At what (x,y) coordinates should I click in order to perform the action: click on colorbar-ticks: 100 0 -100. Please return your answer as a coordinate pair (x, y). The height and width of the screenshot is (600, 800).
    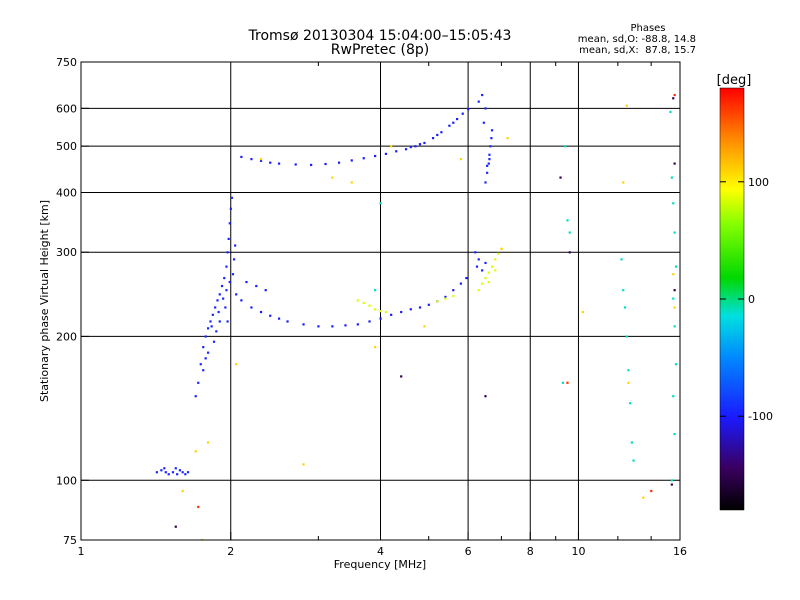
    Looking at the image, I should click on (746, 299).